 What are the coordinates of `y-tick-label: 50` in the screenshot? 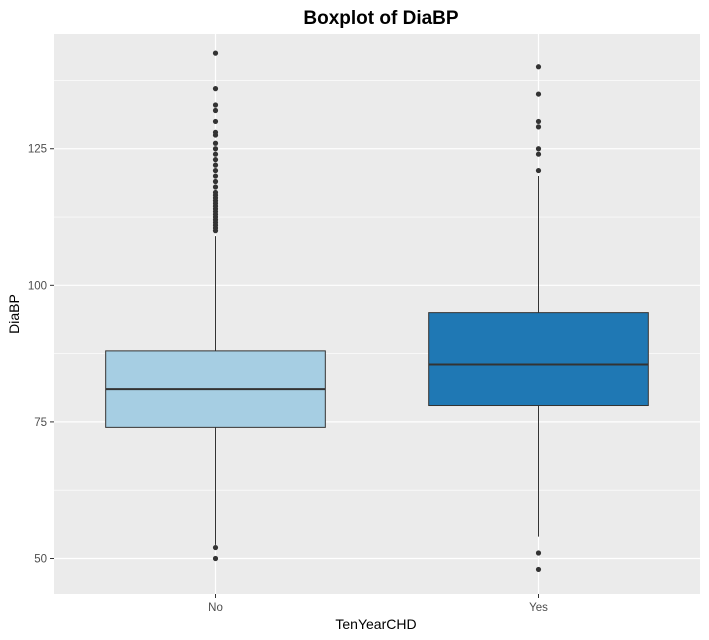 It's located at (40, 559).